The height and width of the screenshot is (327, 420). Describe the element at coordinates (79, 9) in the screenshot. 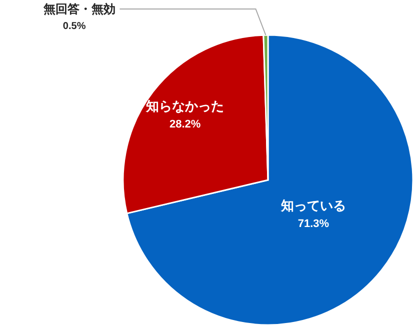

I see `slice-label: 無回答・無効` at that location.